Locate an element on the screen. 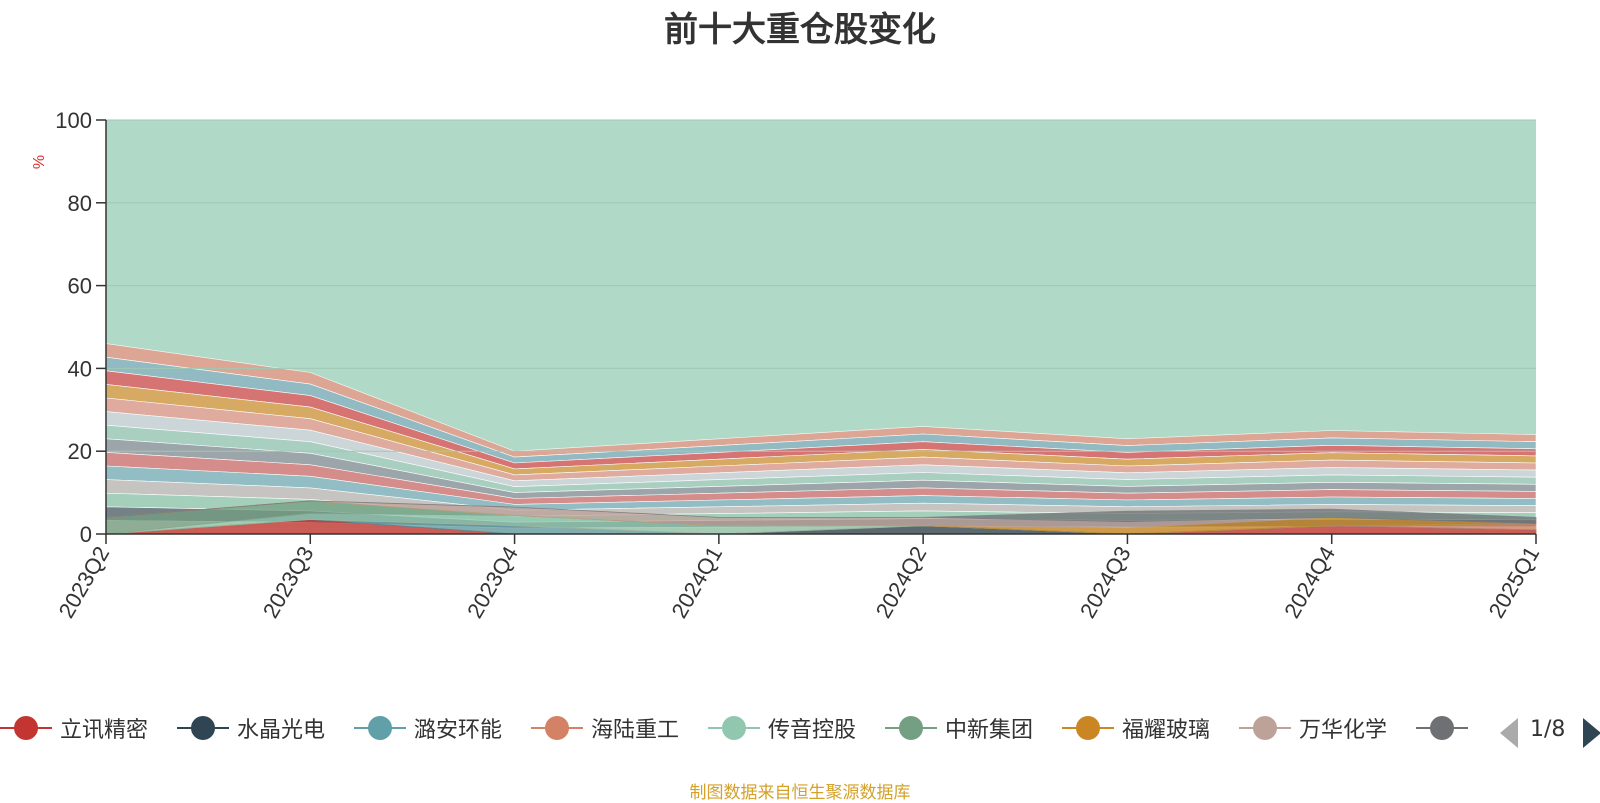 This screenshot has height=803, width=1600. legend-page-indicator: 1/8 is located at coordinates (1548, 729).